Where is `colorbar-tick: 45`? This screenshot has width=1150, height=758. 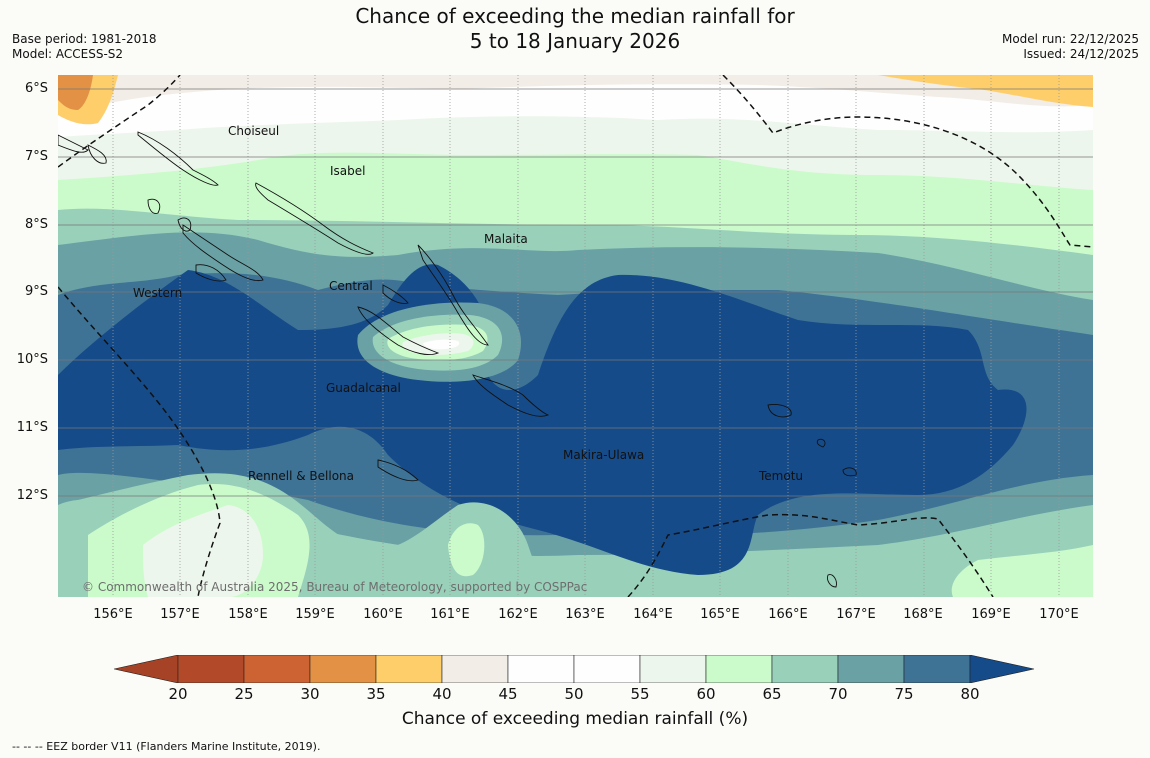
colorbar-tick: 45 is located at coordinates (508, 694).